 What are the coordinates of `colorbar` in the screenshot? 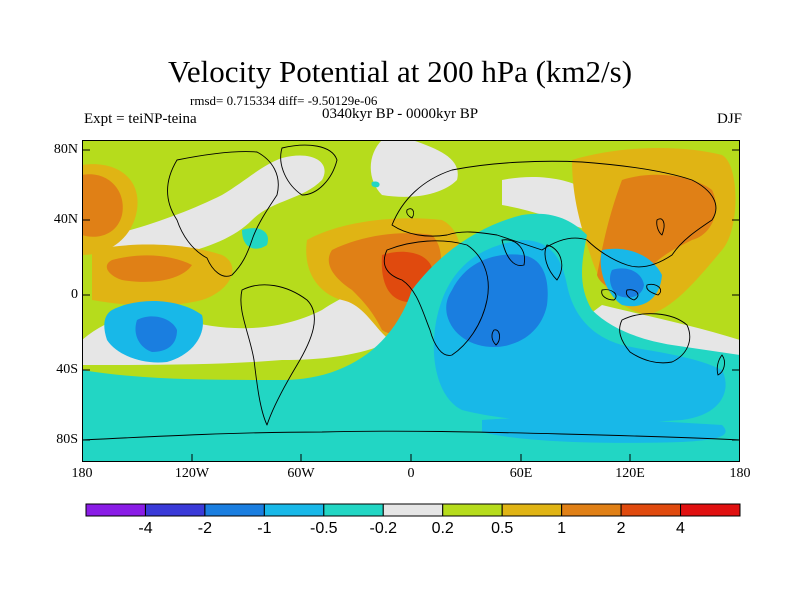 It's located at (413, 510).